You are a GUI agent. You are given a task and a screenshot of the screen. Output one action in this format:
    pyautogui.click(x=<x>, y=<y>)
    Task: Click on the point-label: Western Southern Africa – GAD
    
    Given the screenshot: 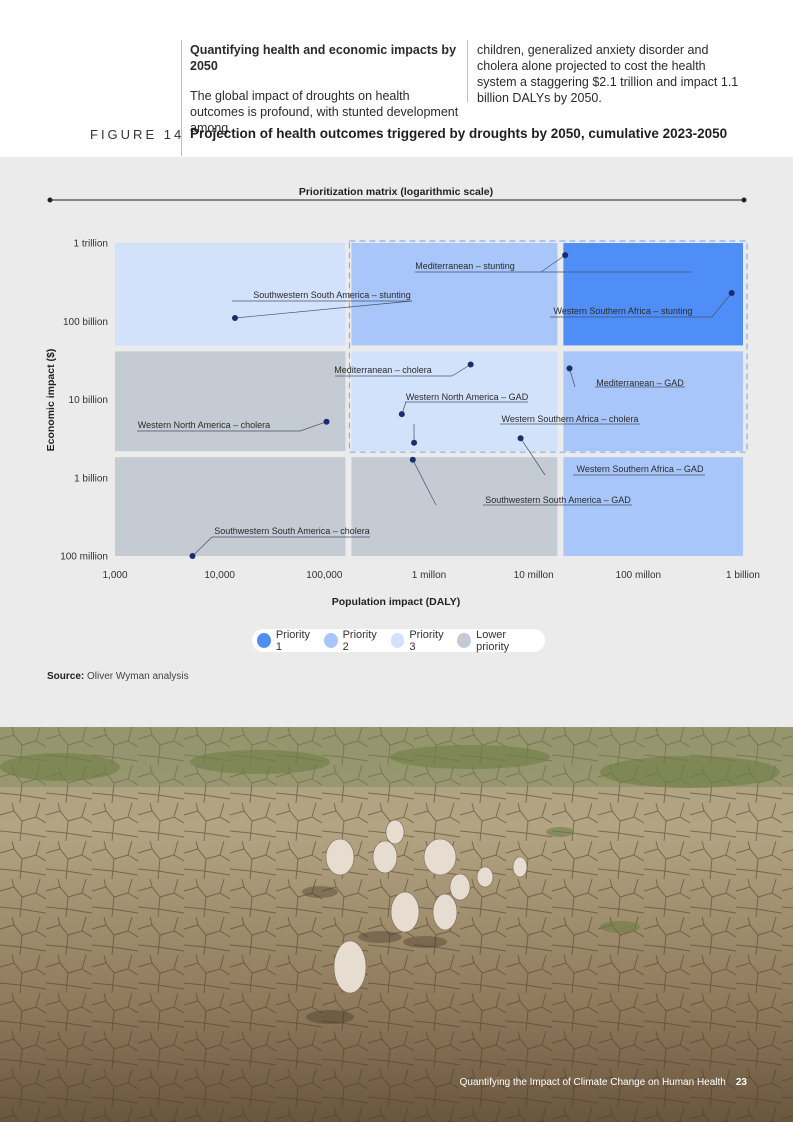 What is the action you would take?
    pyautogui.click(x=640, y=469)
    